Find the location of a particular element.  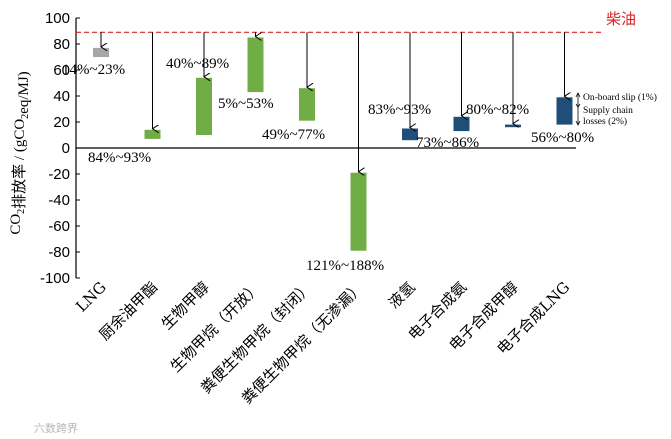

annotation-text: losses (2%) is located at coordinates (605, 121).